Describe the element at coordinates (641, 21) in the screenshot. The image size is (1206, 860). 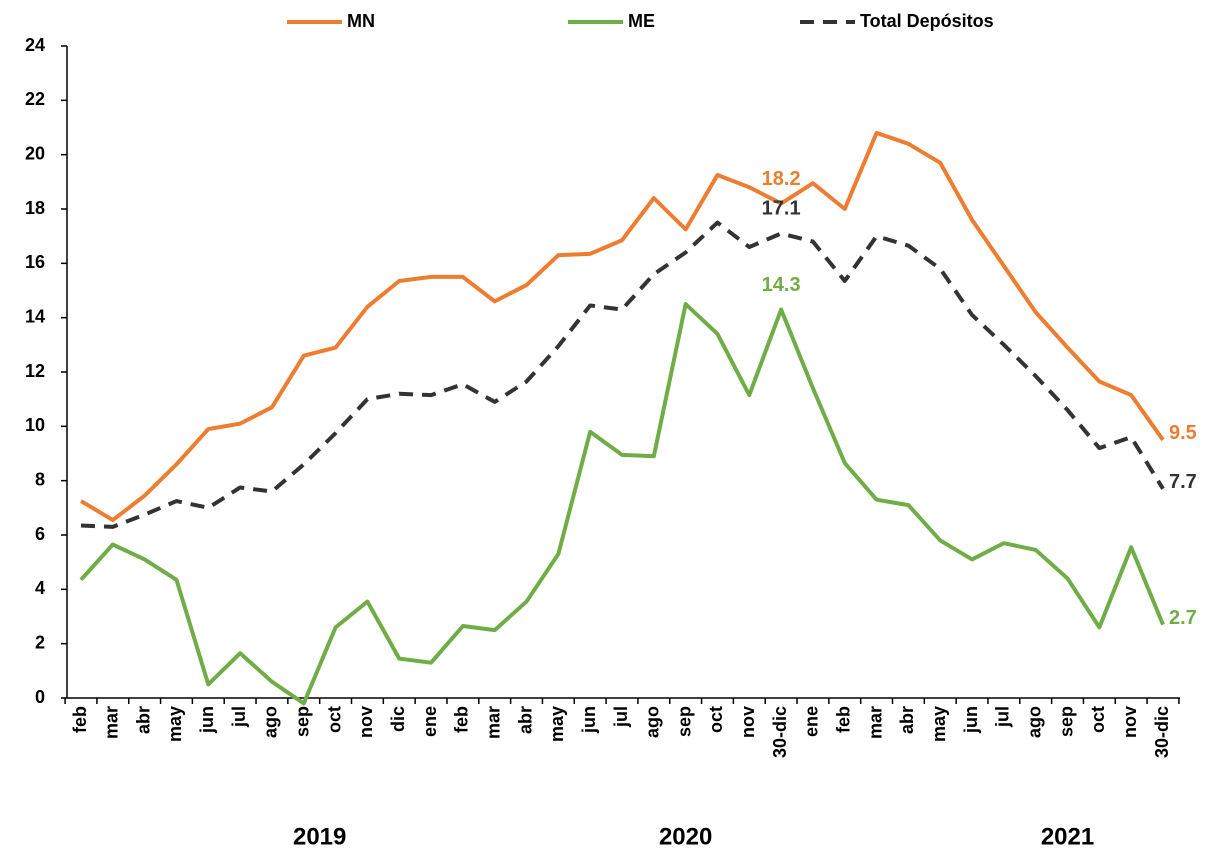
I see `legend-label: ME` at that location.